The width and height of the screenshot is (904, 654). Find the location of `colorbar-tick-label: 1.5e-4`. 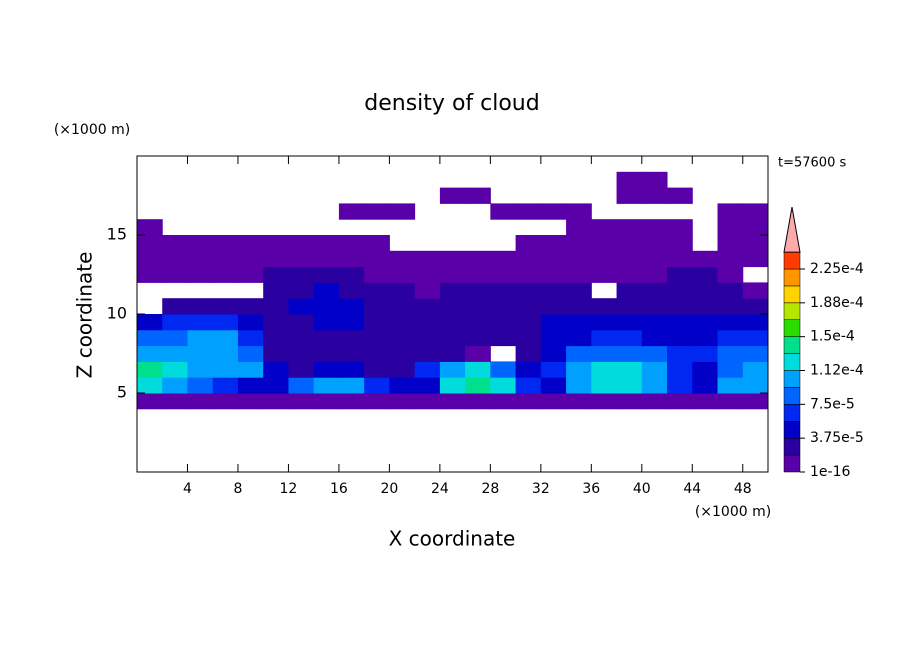

colorbar-tick-label: 1.5e-4 is located at coordinates (832, 337).